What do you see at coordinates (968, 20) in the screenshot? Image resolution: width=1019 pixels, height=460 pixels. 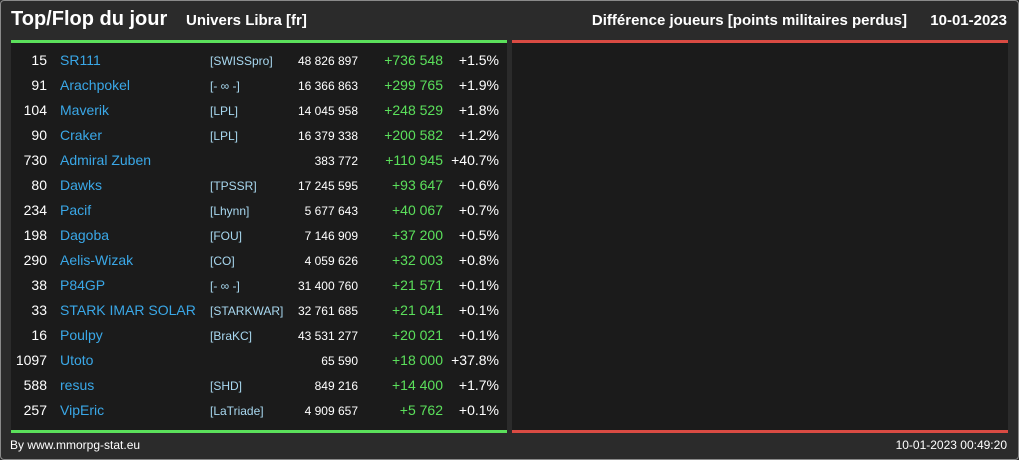 I see `header-date: 10-01-2023` at bounding box center [968, 20].